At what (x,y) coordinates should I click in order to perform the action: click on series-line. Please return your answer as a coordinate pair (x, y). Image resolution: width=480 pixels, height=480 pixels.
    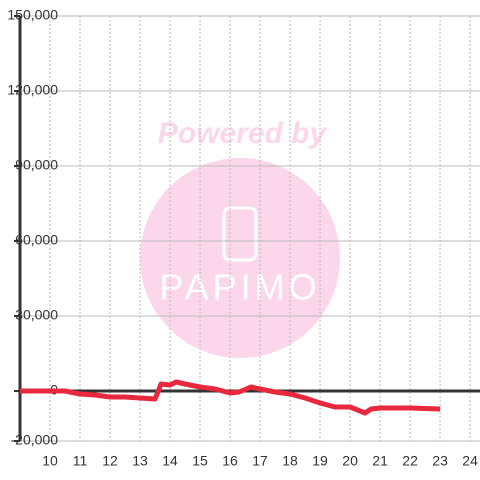
    Looking at the image, I should click on (230, 397).